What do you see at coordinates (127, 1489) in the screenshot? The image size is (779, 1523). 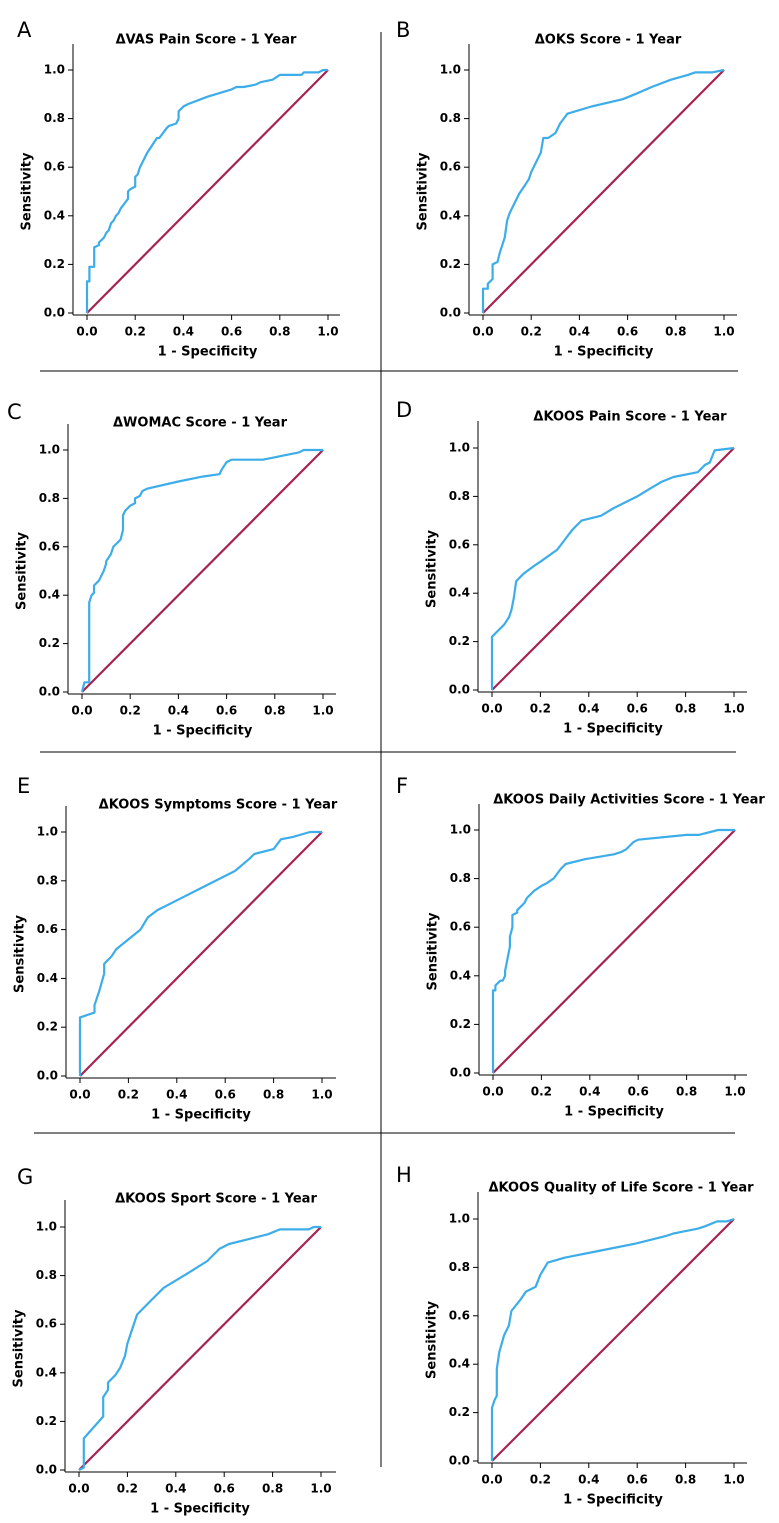 I see `panel-g-x-tick-label: 0.2` at bounding box center [127, 1489].